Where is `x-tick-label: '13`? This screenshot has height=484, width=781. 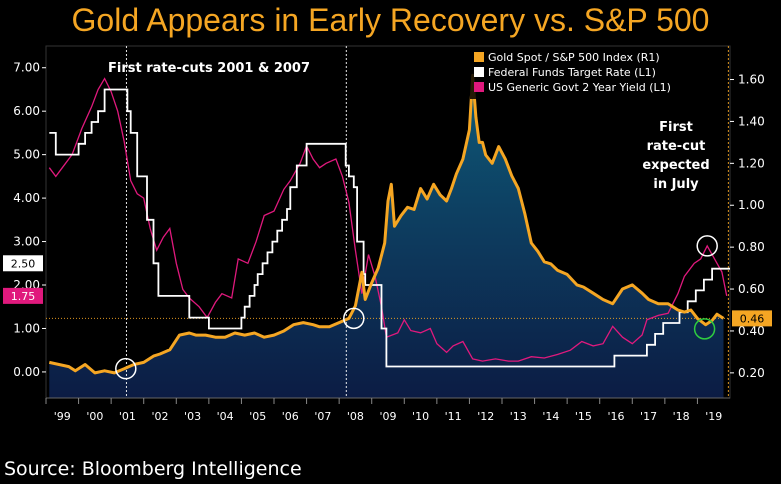
x-tick-label: '13 is located at coordinates (518, 416).